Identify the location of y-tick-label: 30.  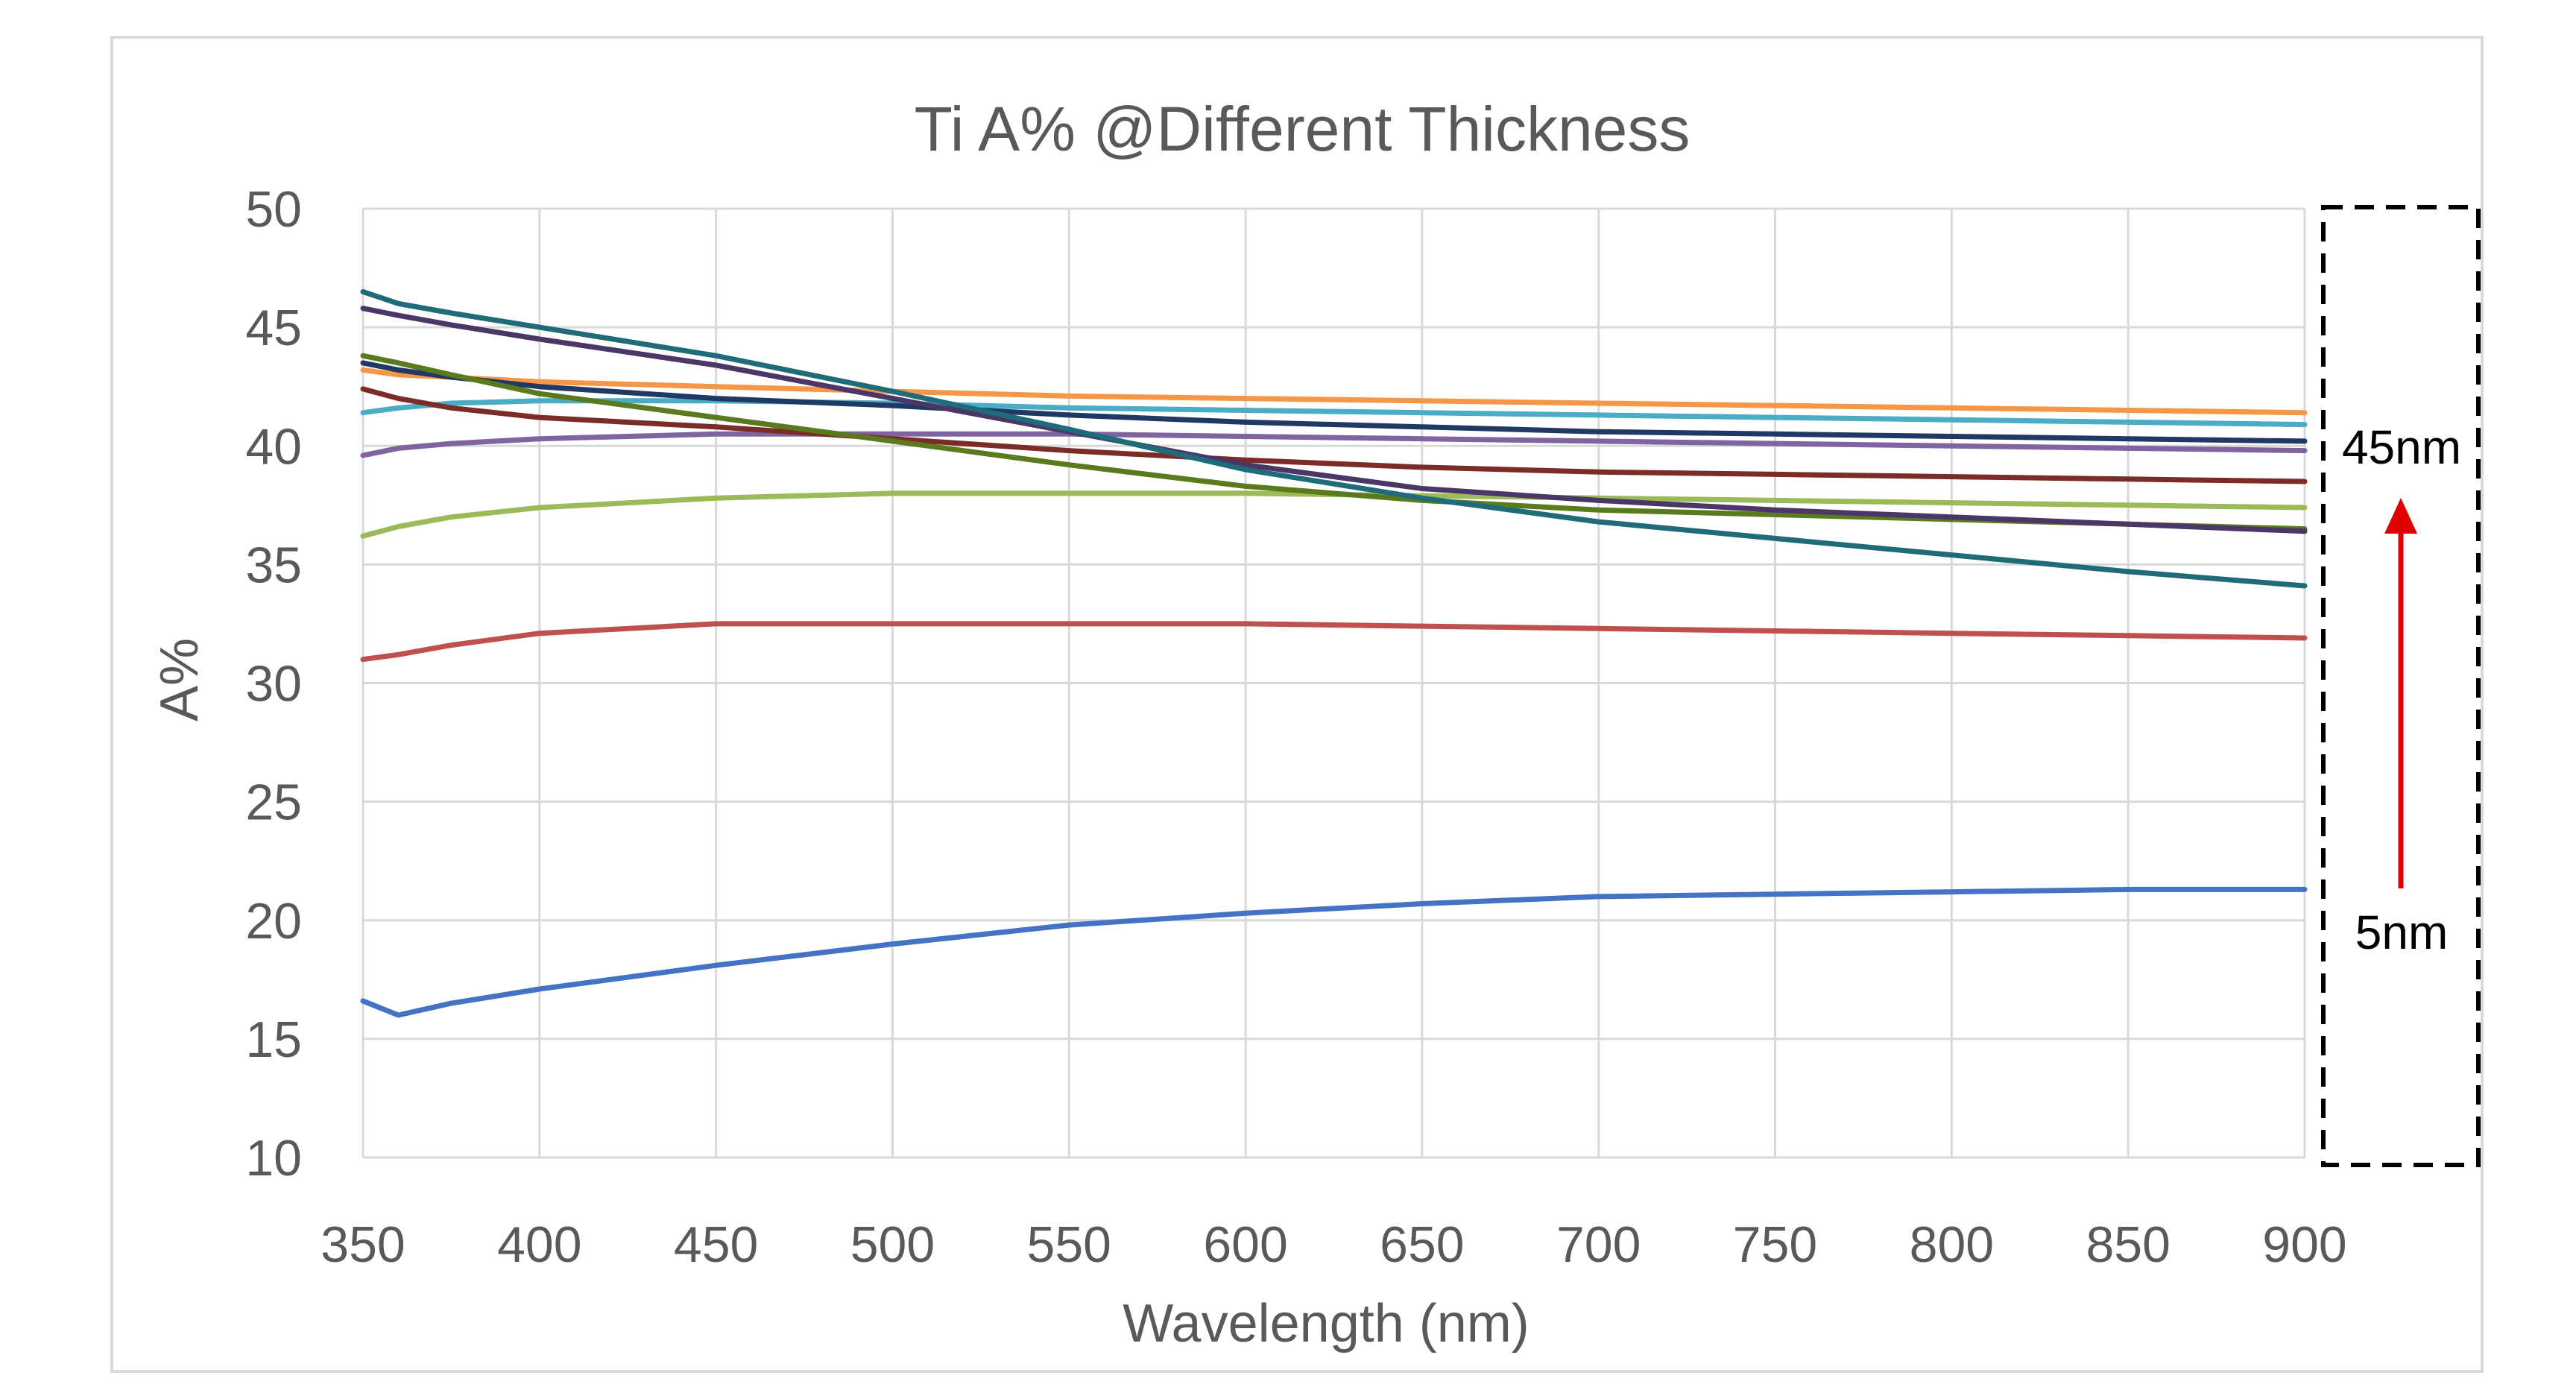
(274, 684).